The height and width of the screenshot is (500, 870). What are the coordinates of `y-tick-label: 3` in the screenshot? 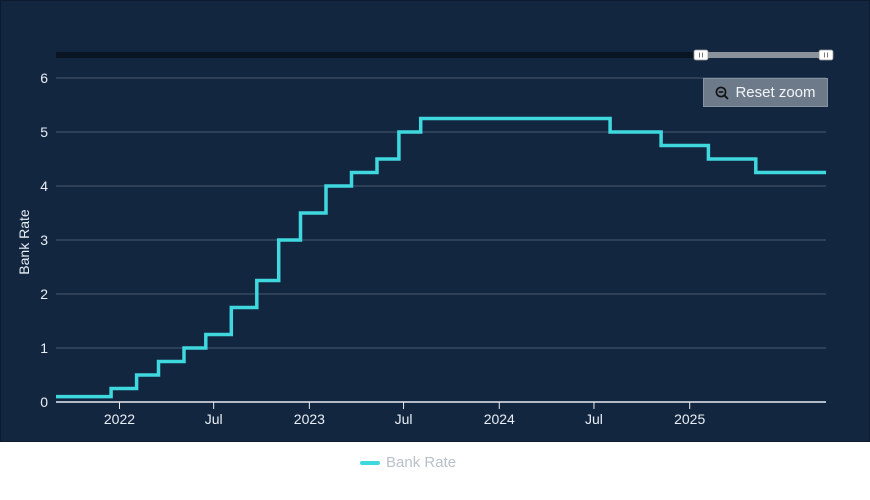 It's located at (44, 240).